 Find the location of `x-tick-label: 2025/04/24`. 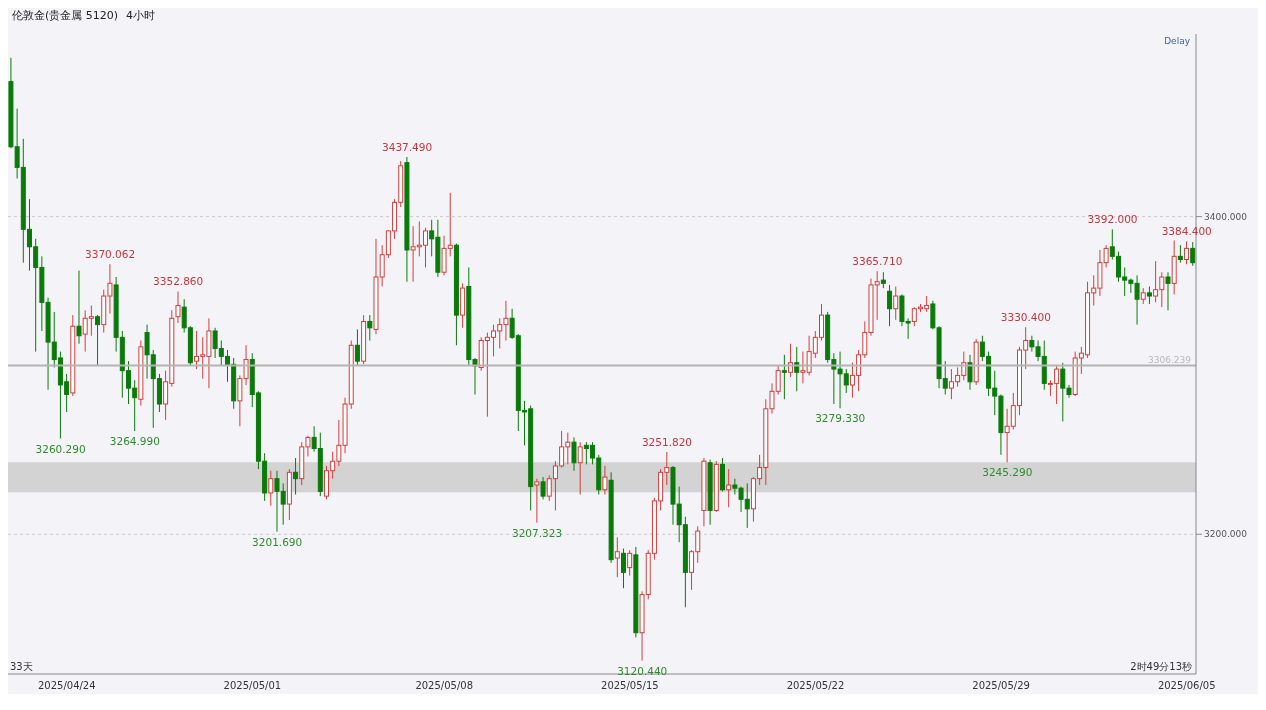

x-tick-label: 2025/04/24 is located at coordinates (66, 686).